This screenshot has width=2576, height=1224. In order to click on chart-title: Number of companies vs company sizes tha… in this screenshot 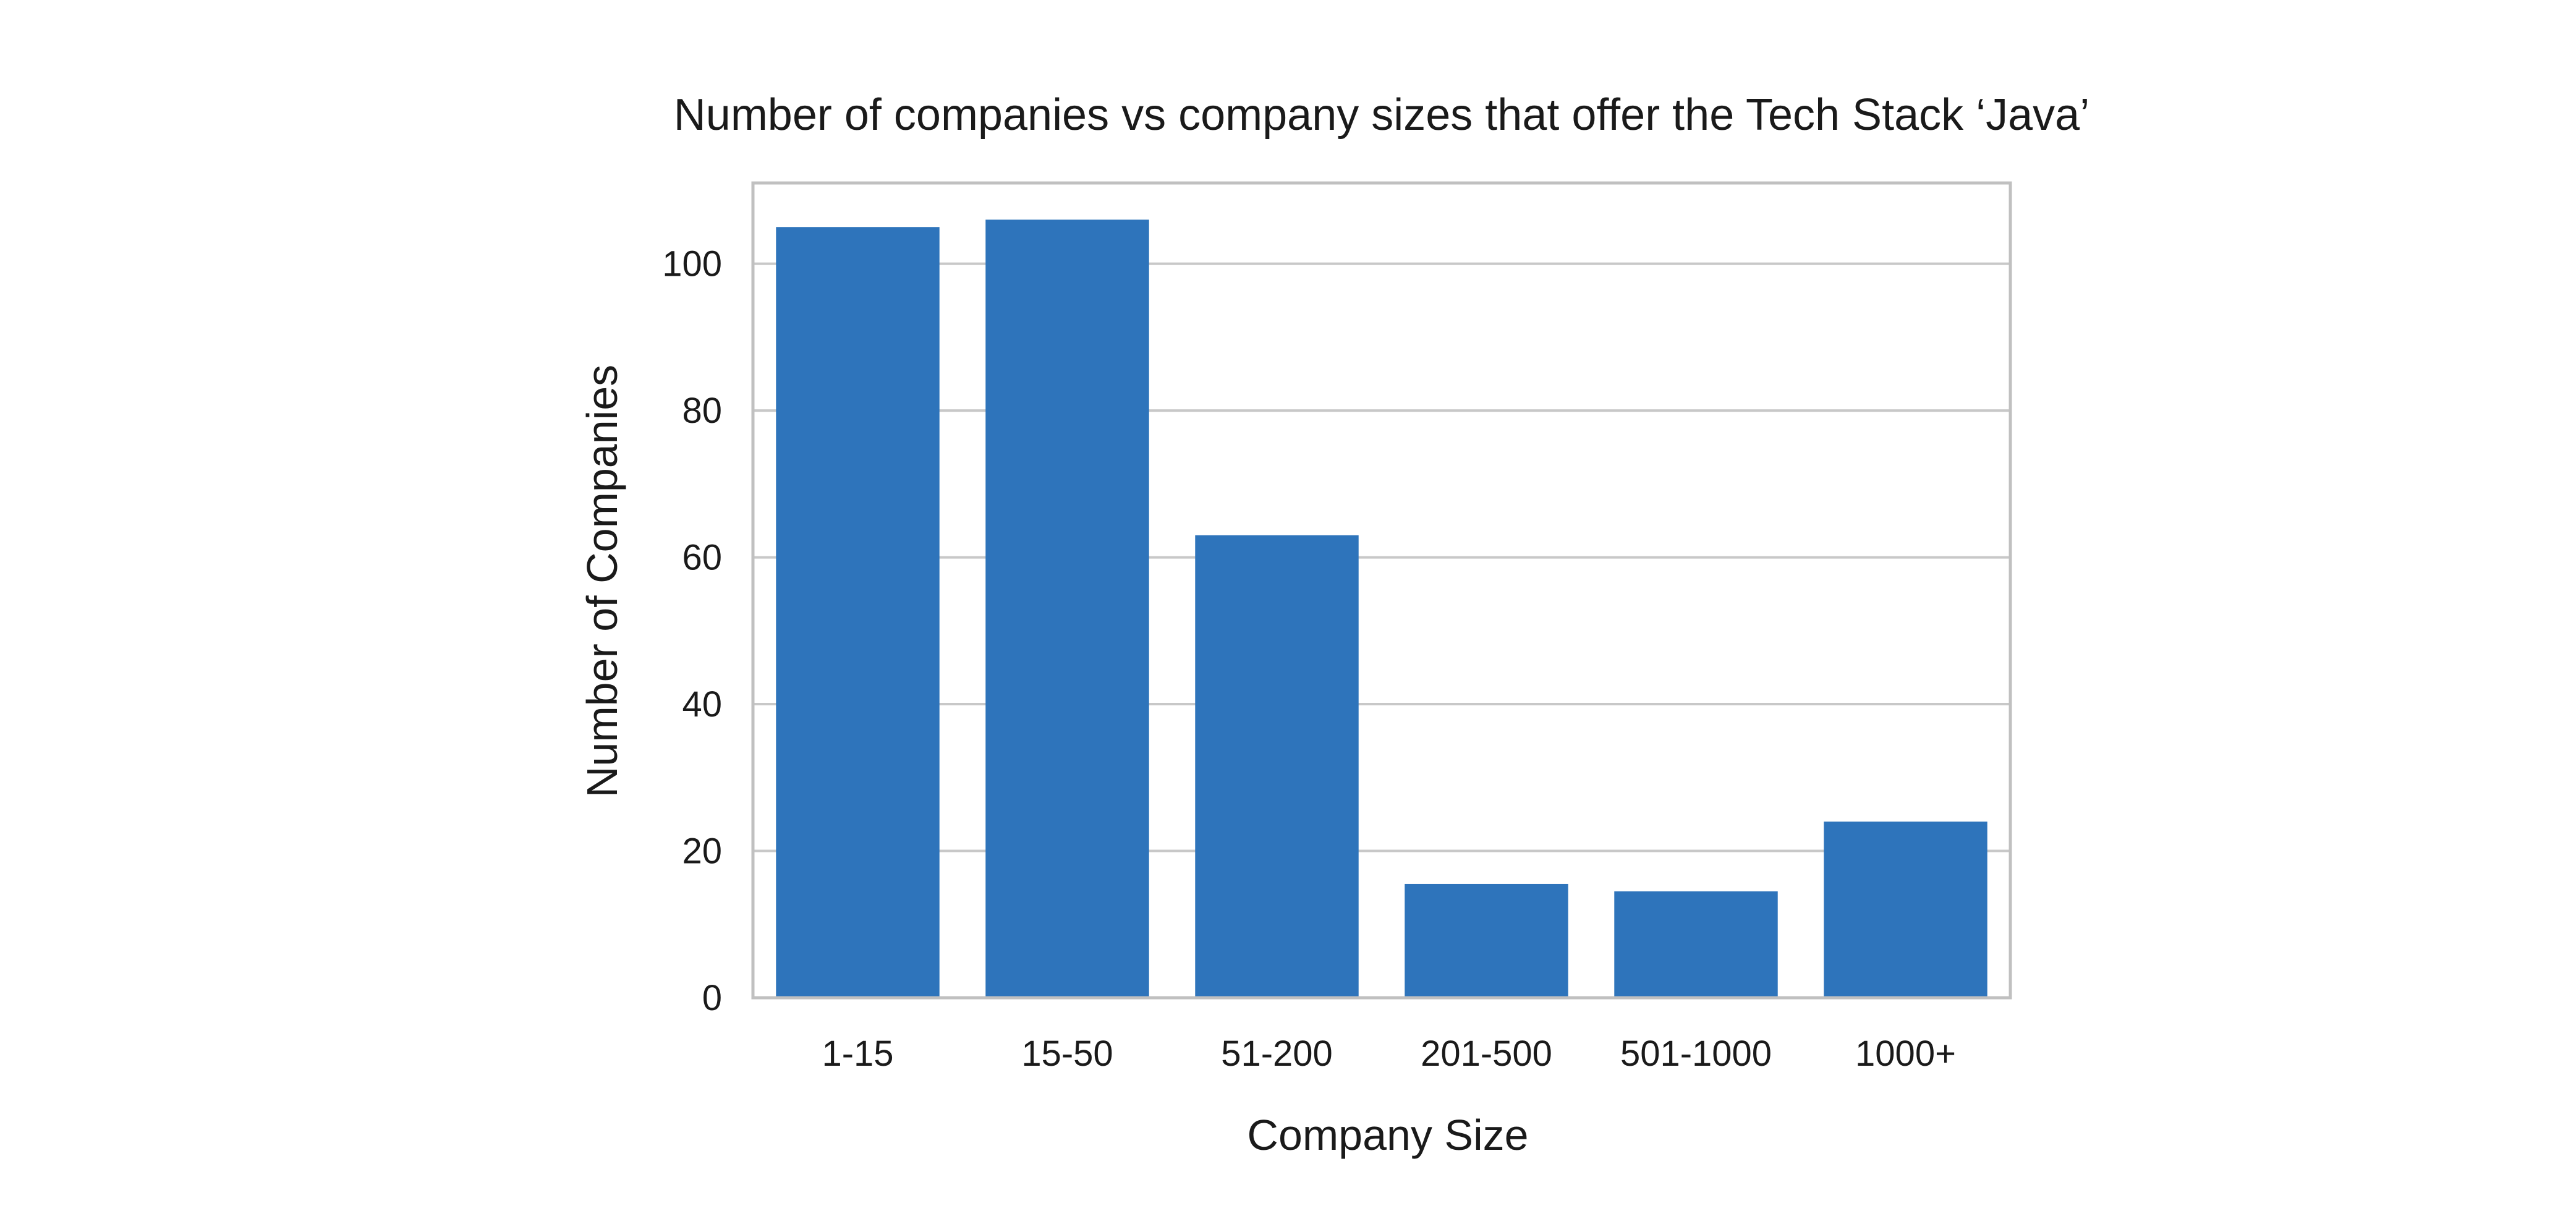, I will do `click(1381, 115)`.